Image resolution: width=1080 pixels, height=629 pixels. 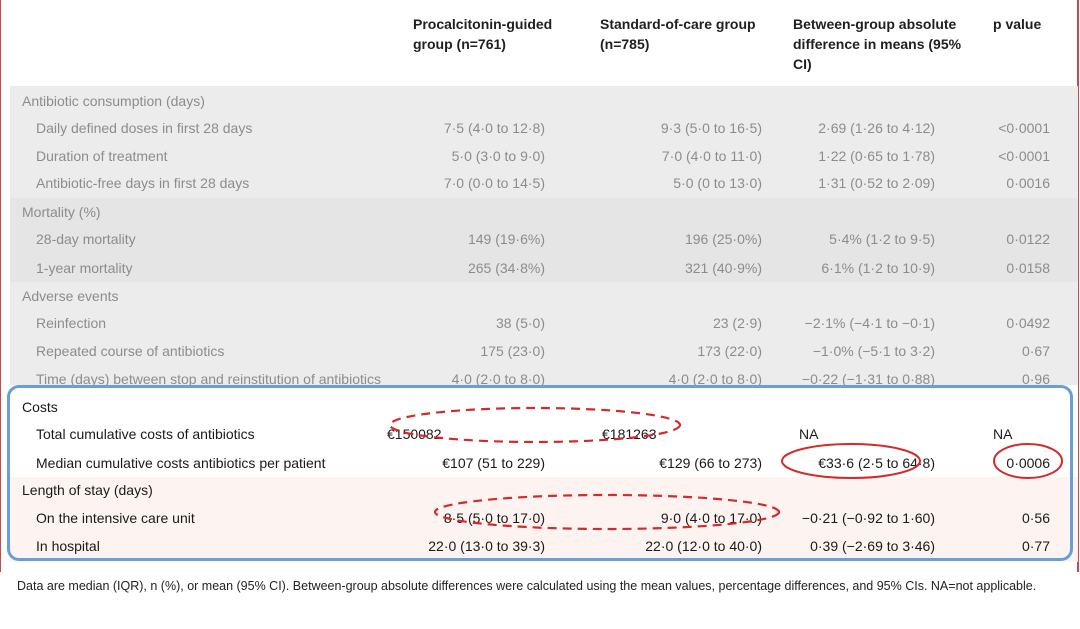 What do you see at coordinates (729, 351) in the screenshot?
I see `cell-standard: 173 (22·0)` at bounding box center [729, 351].